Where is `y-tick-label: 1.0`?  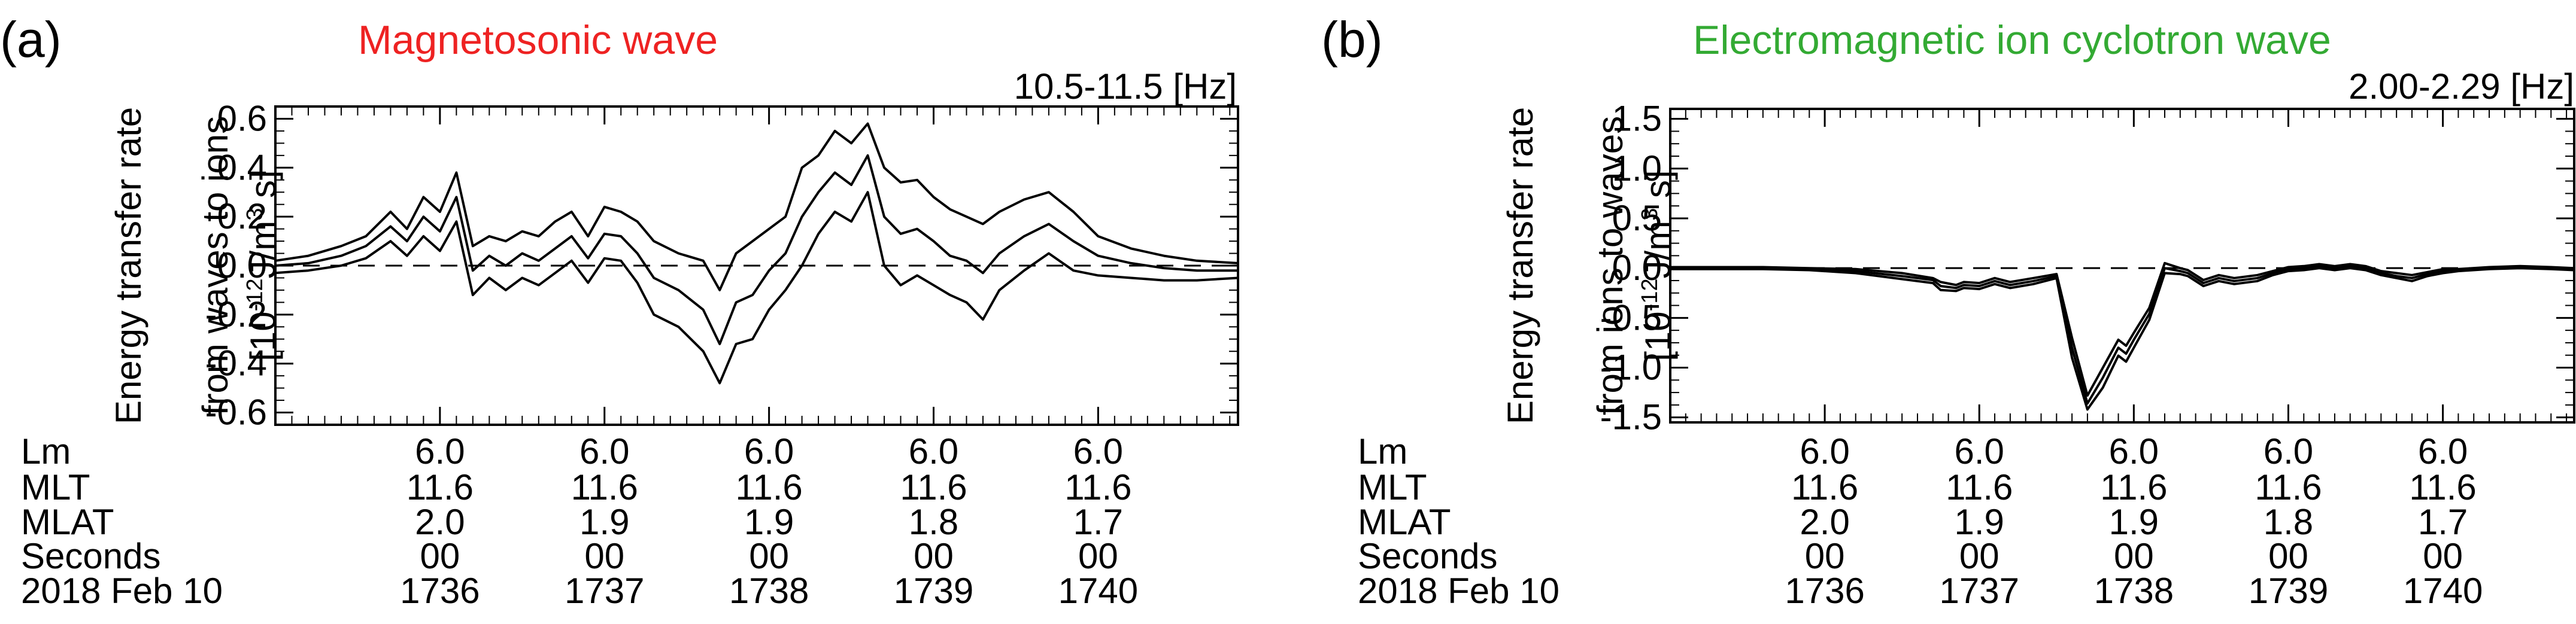
y-tick-label: 1.0 is located at coordinates (1637, 168).